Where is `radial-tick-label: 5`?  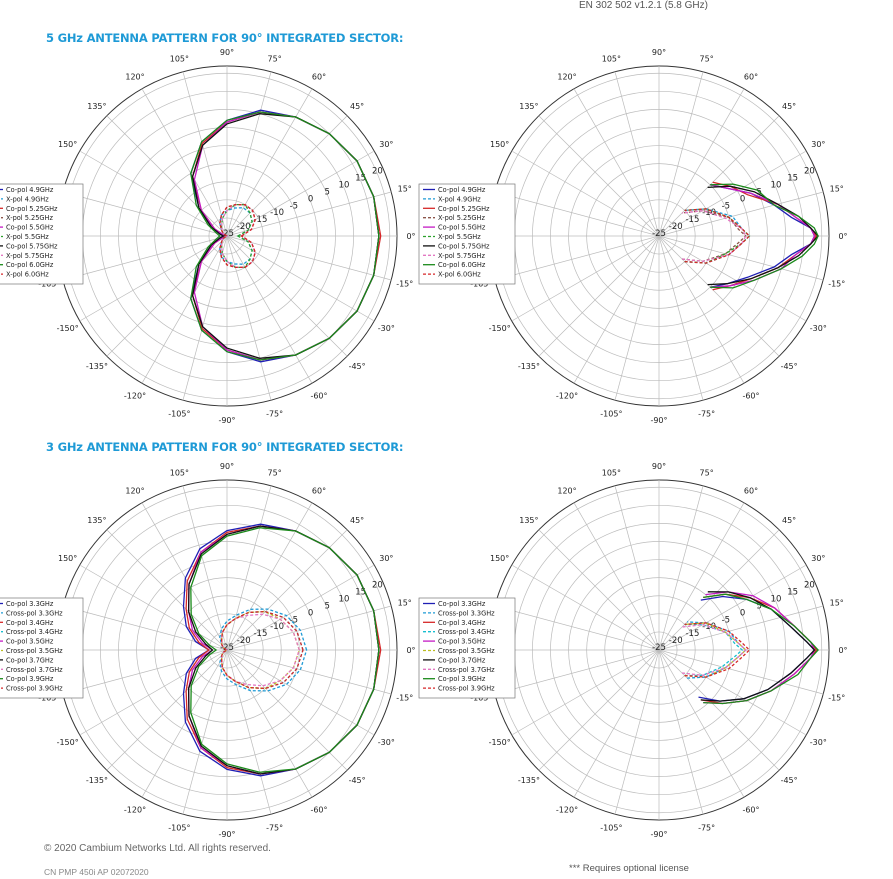
radial-tick-label: 5 is located at coordinates (759, 606).